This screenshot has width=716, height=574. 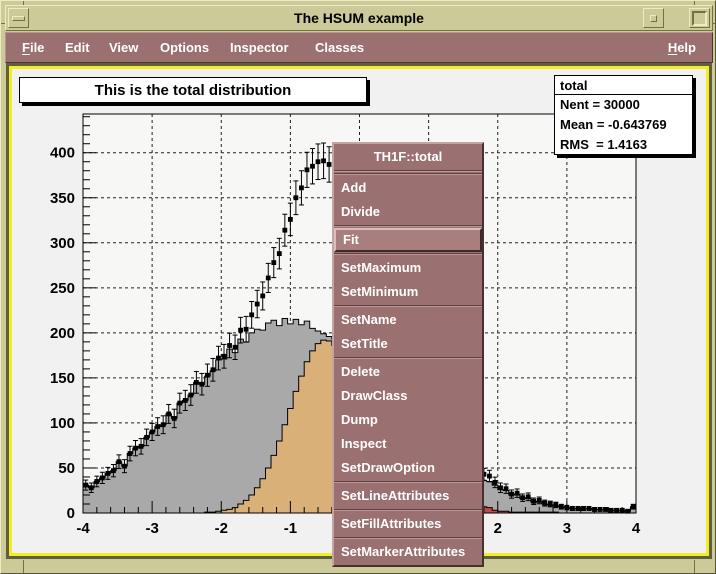 I want to click on context-menu-item-setdrawoption: SetDrawOption, so click(x=388, y=467).